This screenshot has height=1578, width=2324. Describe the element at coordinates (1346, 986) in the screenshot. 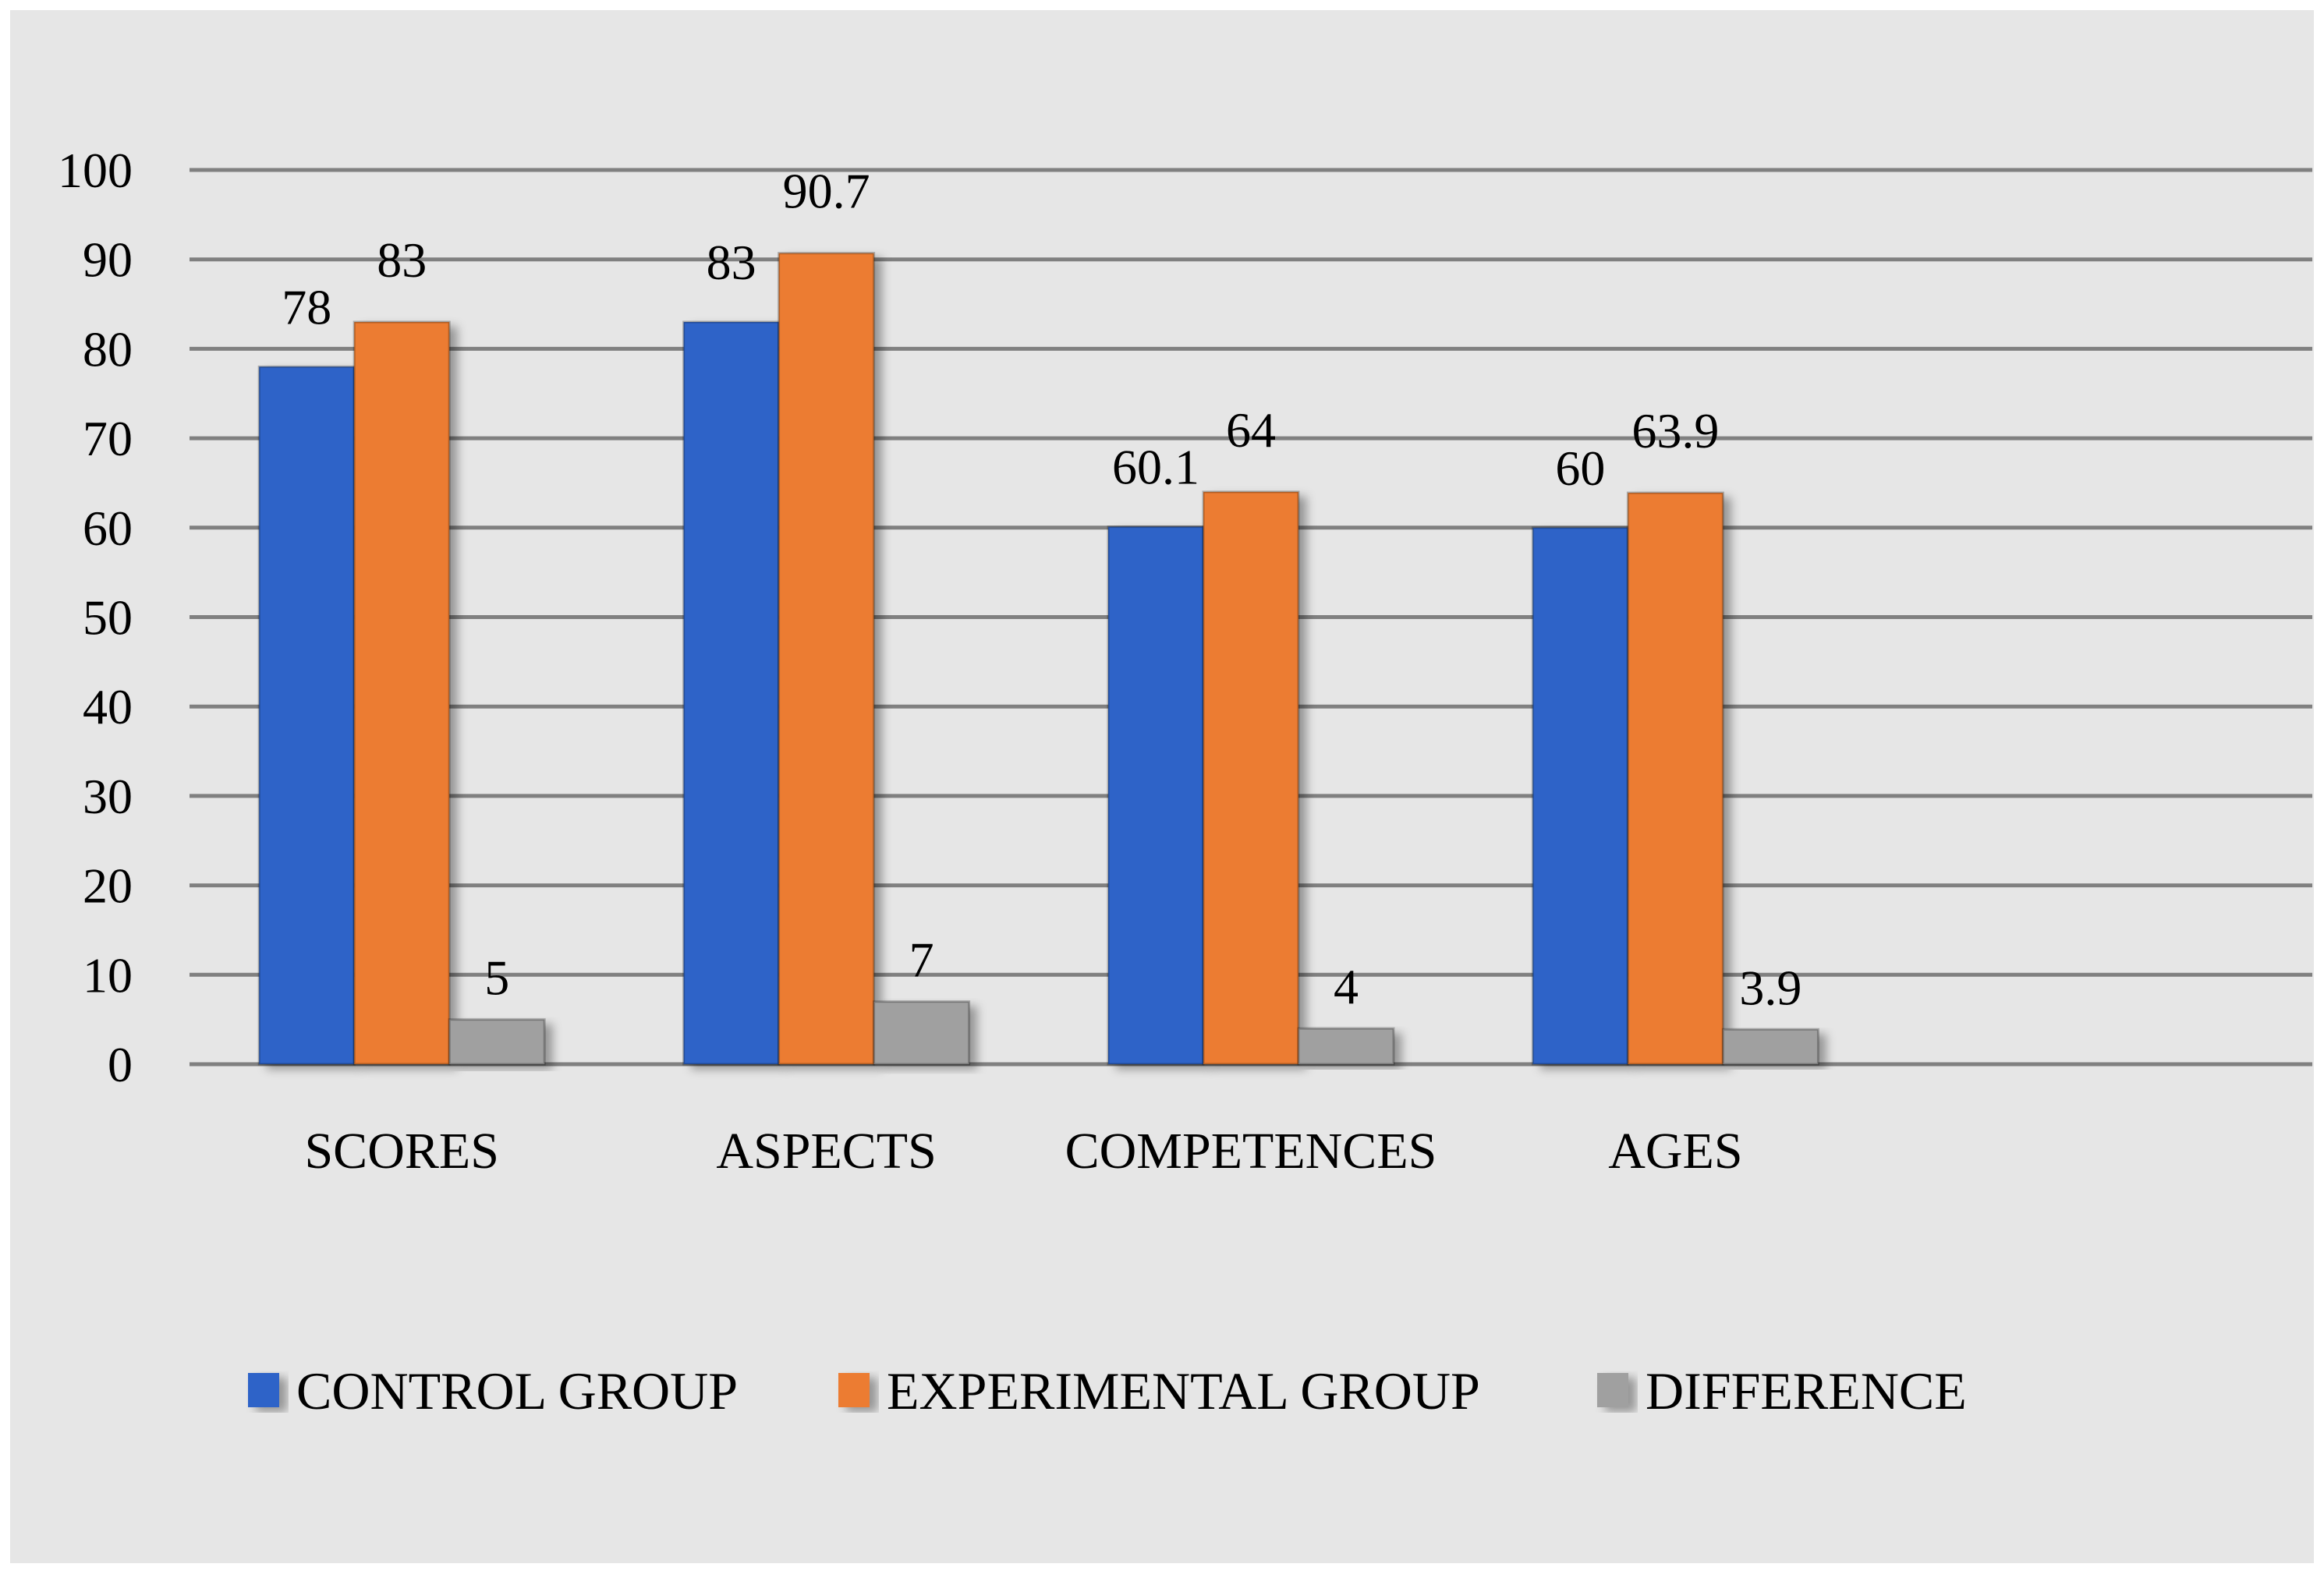

I see `data-label: 4` at that location.